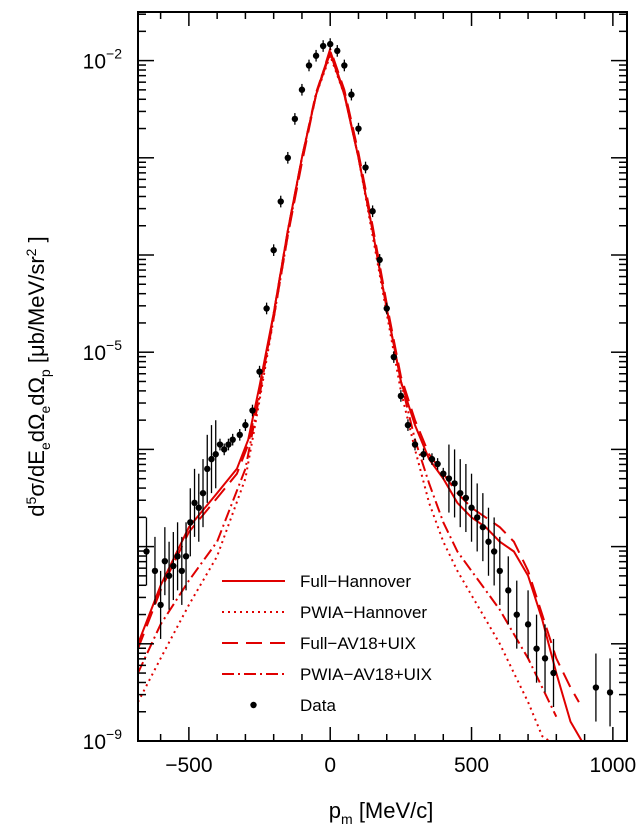 The width and height of the screenshot is (641, 833). What do you see at coordinates (358, 643) in the screenshot?
I see `legend-label: Full−AV18+UIX` at bounding box center [358, 643].